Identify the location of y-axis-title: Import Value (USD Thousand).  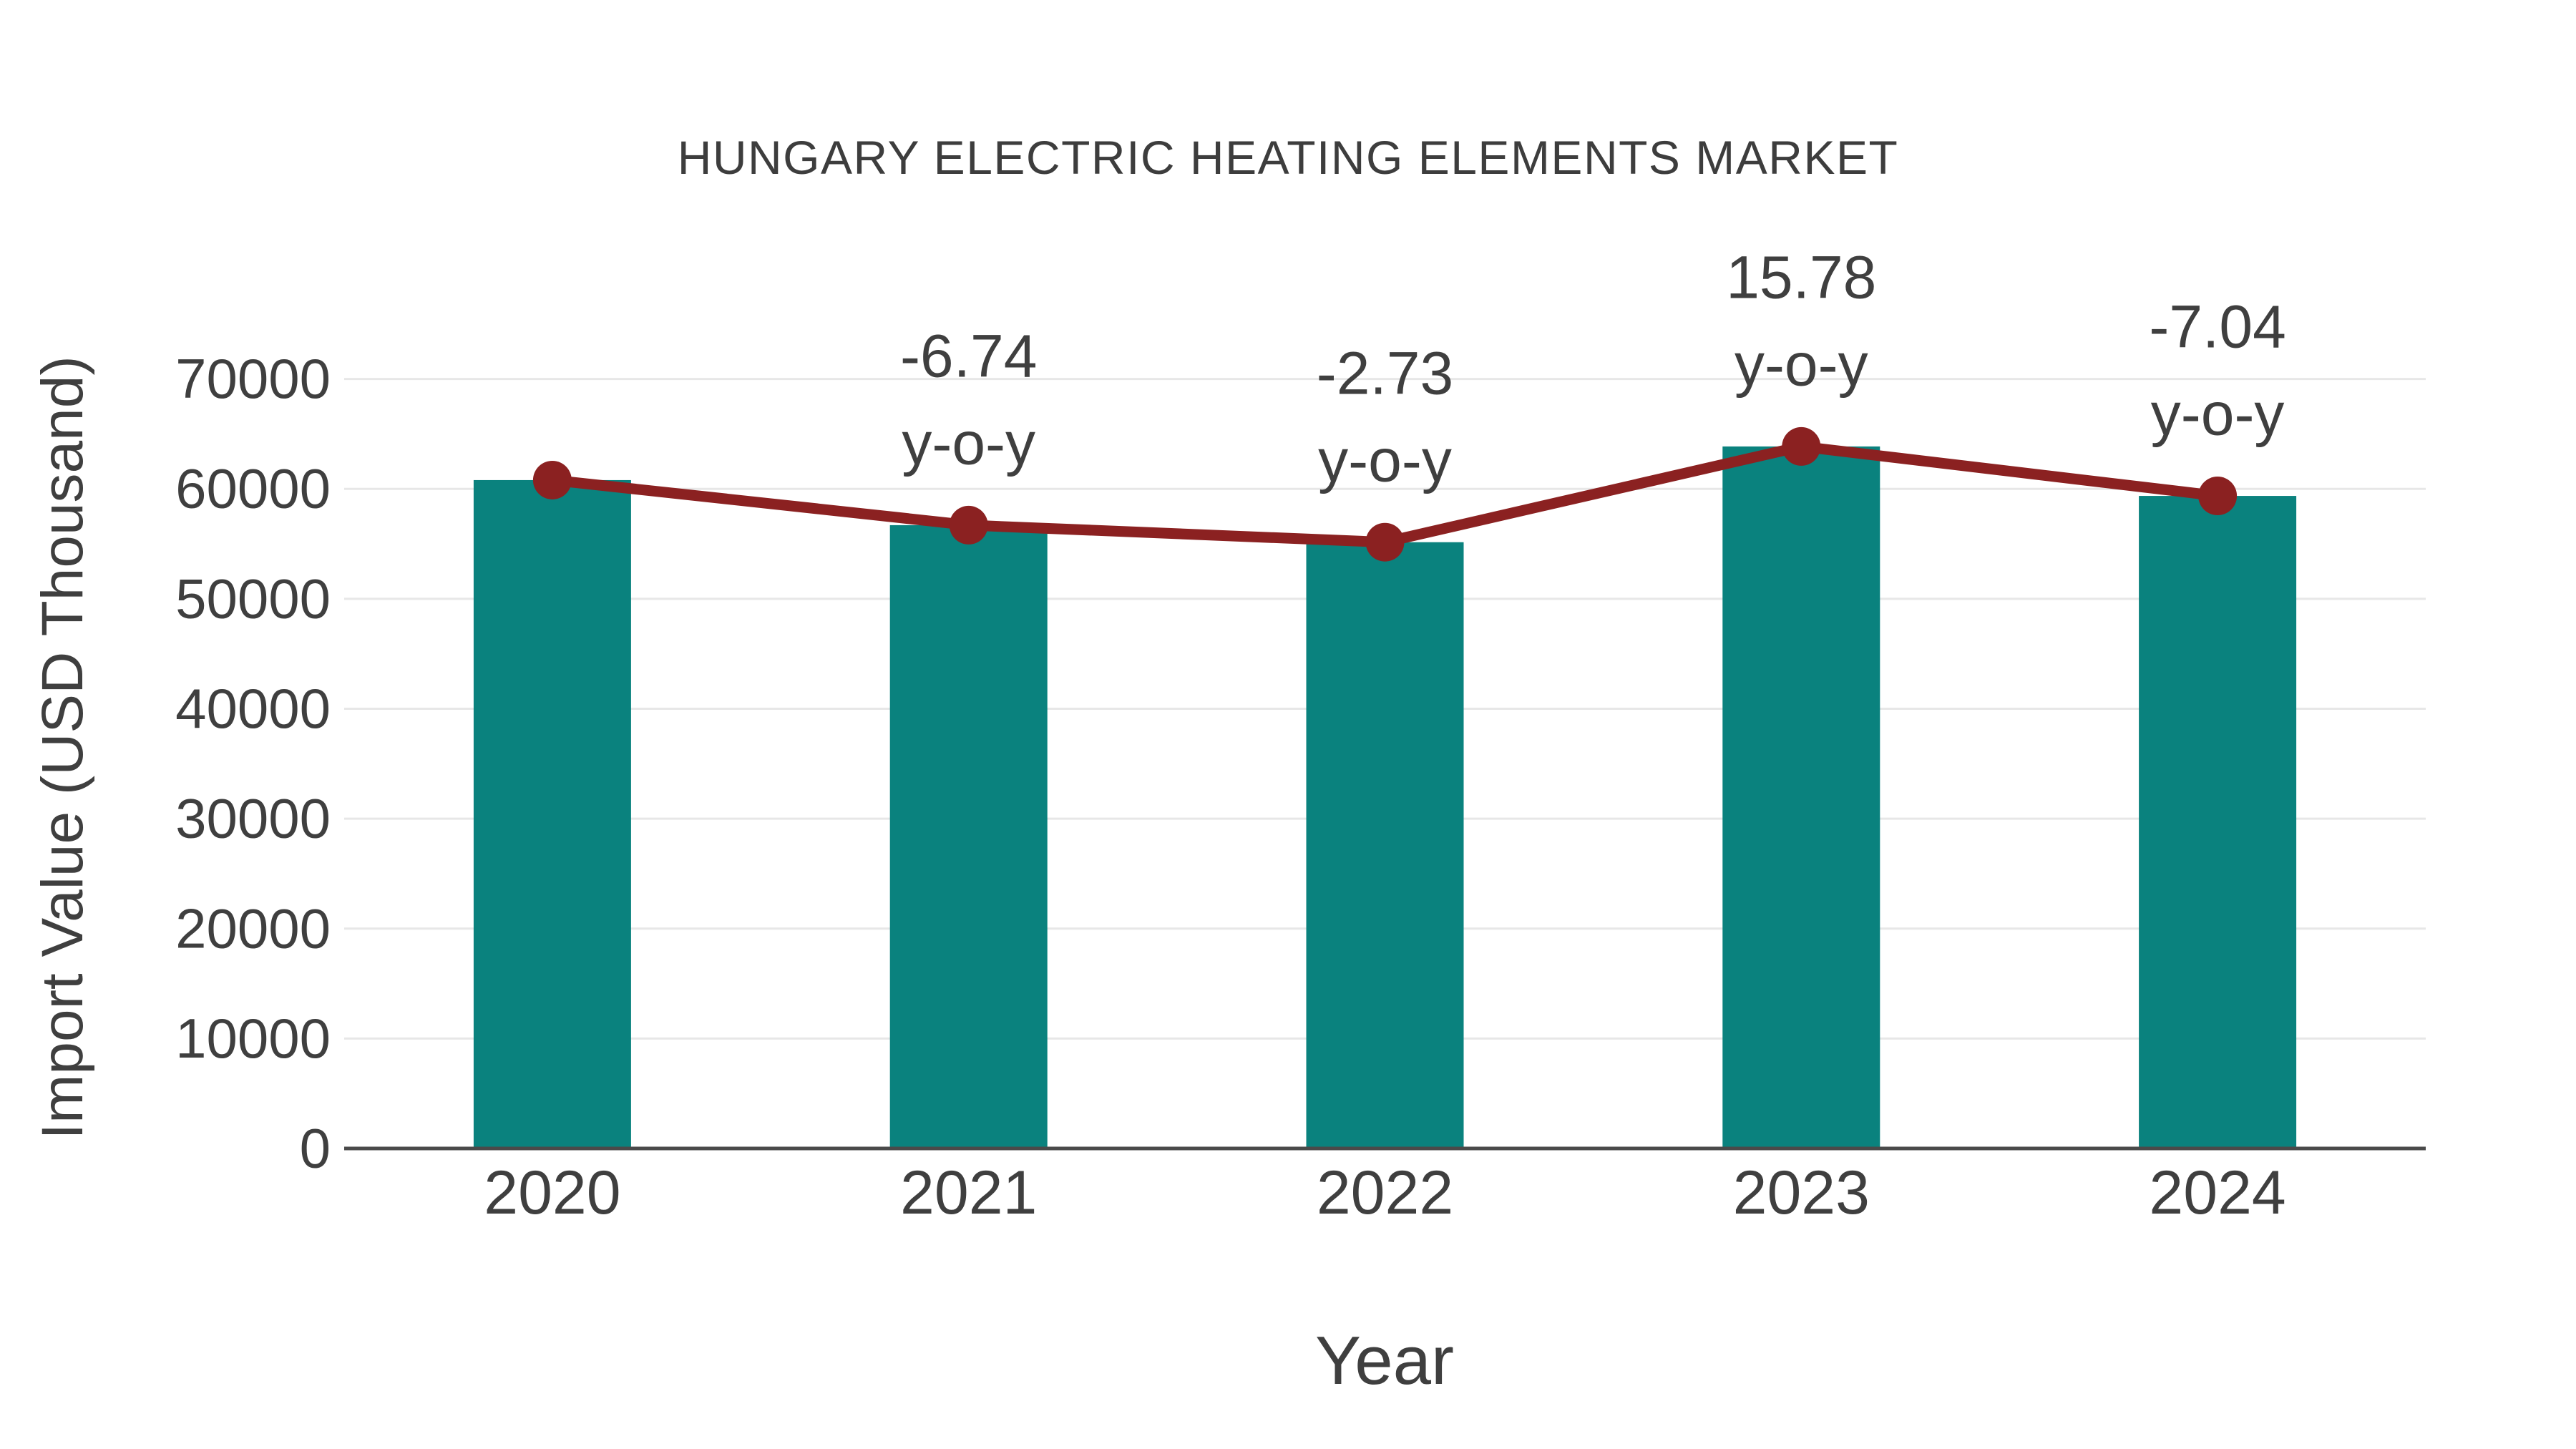
(62, 748).